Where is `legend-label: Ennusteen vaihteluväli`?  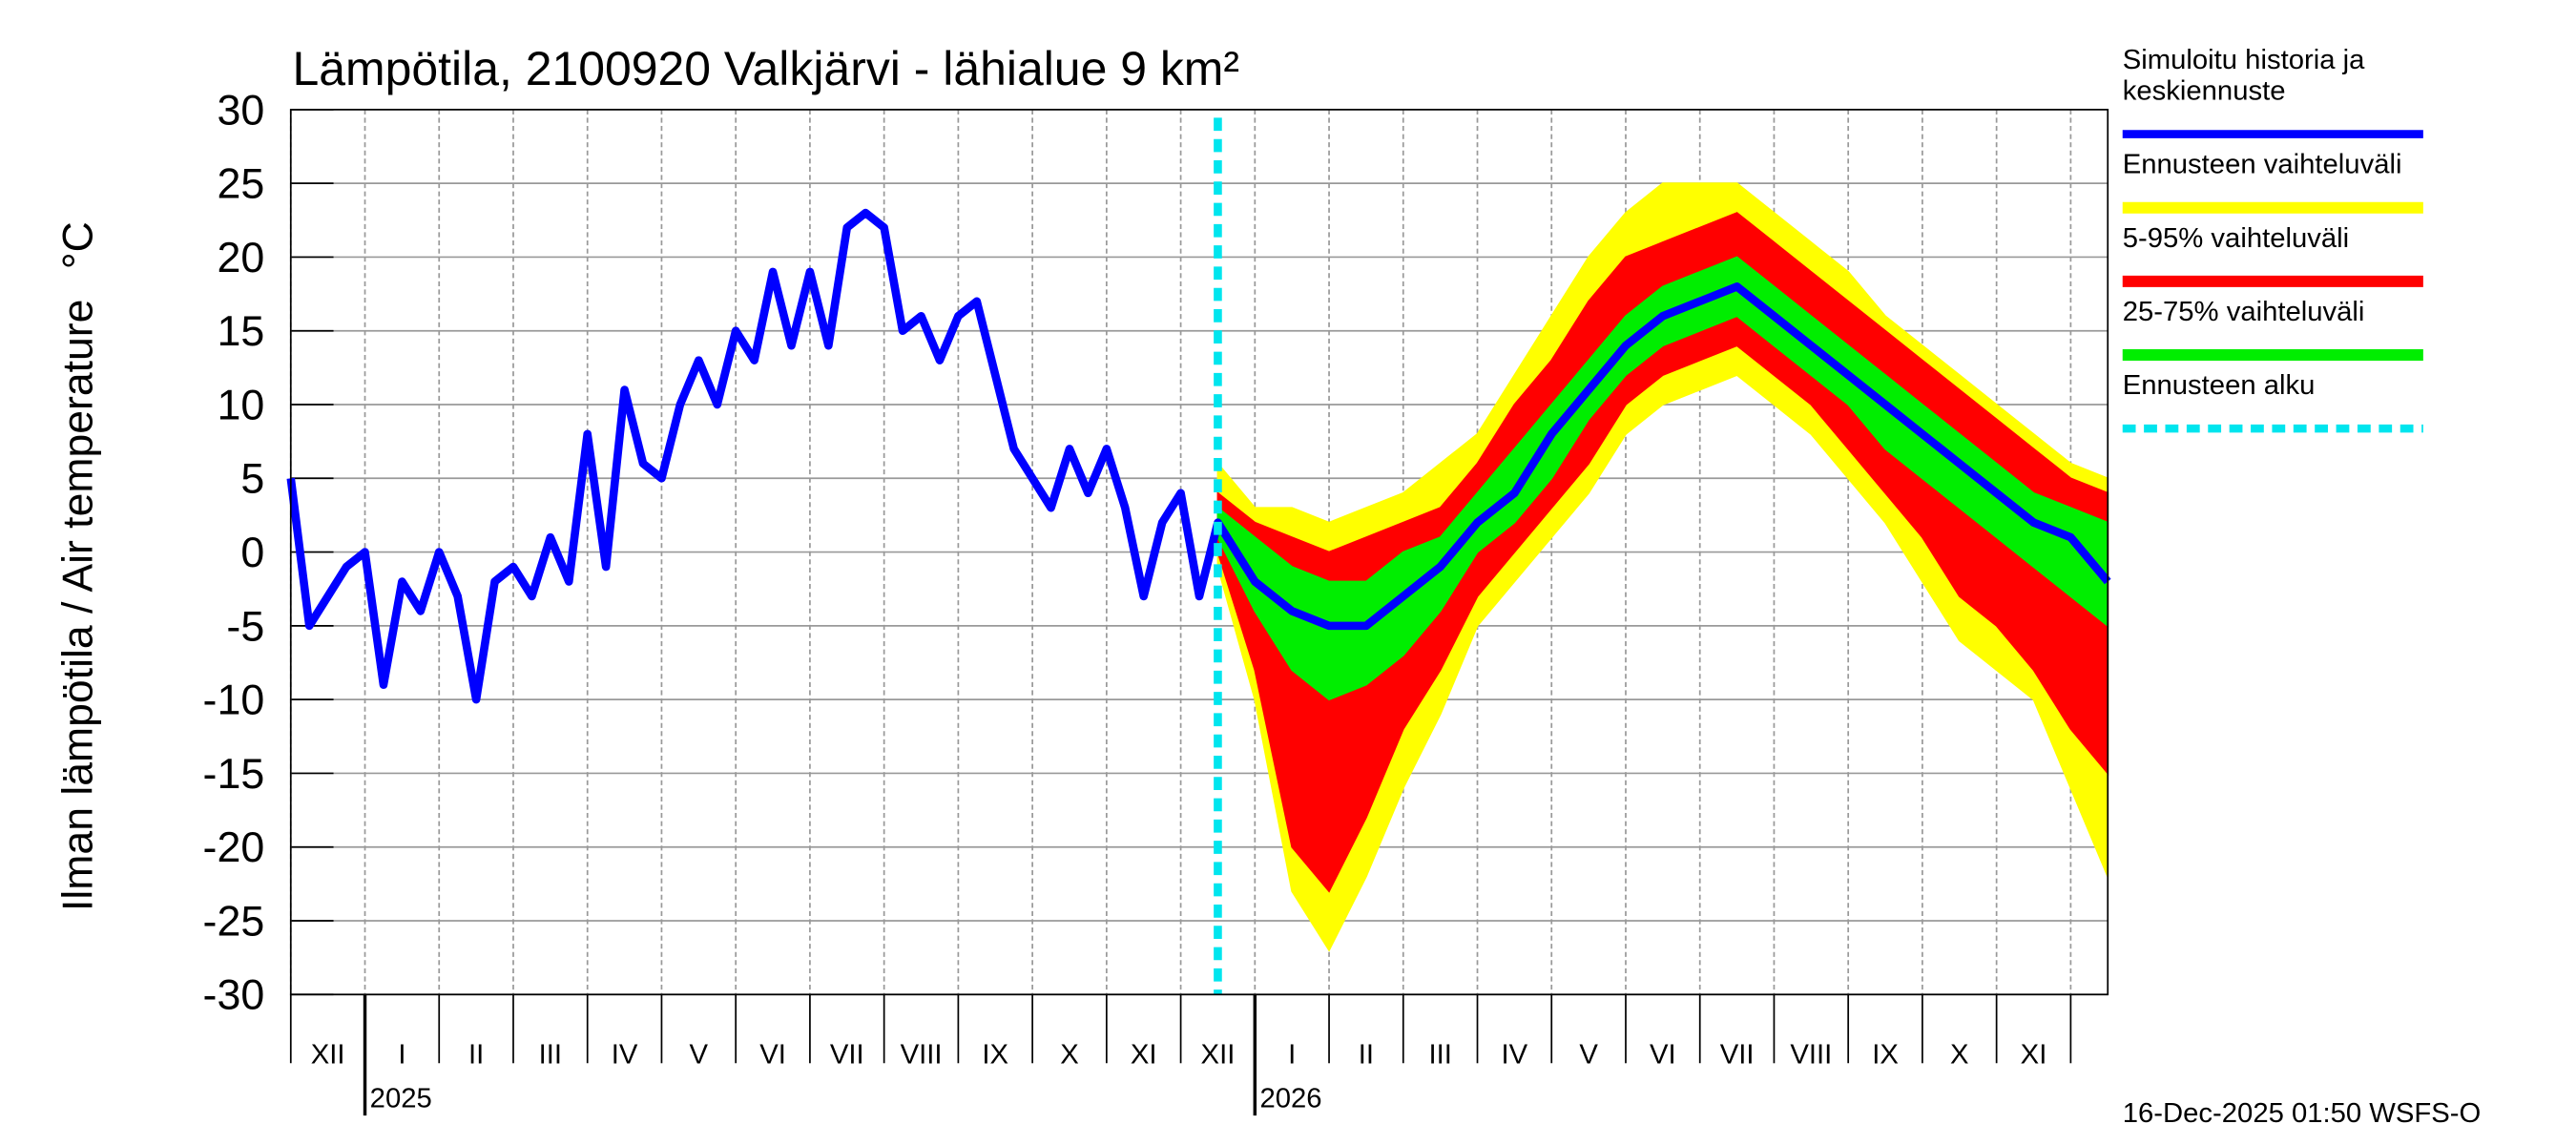
legend-label: Ennusteen vaihteluväli is located at coordinates (2262, 165).